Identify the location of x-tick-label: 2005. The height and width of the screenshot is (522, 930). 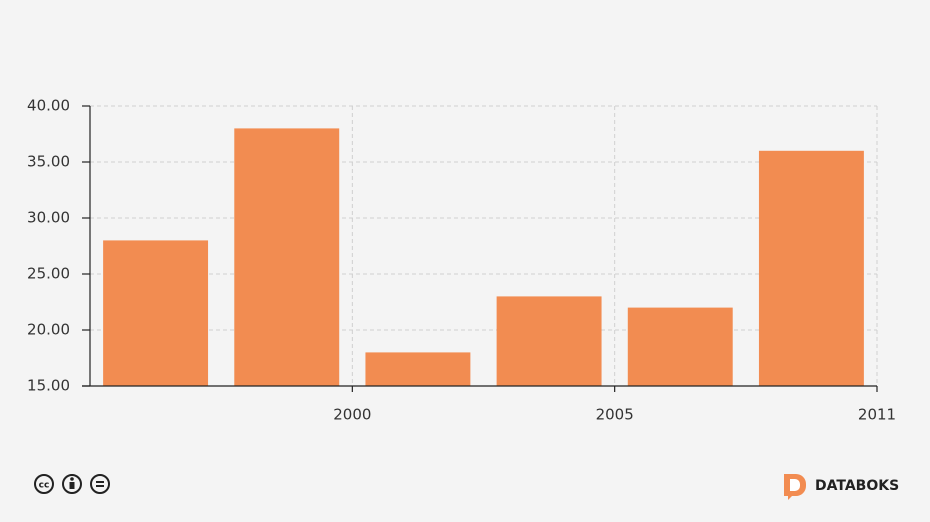
(615, 415).